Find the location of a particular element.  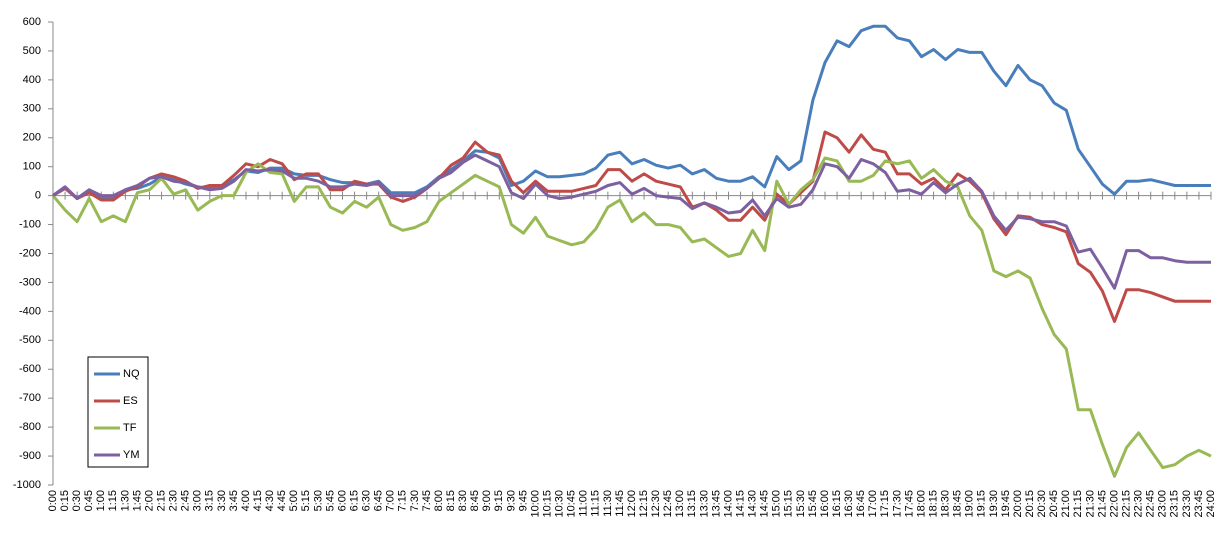

x-tick-label: 14:00 is located at coordinates (728, 504).